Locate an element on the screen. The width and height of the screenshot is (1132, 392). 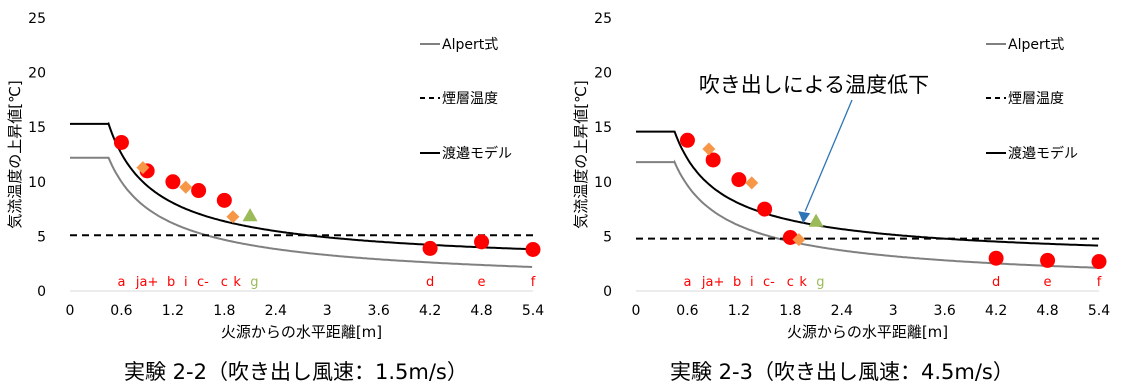
annotation-arrow-line is located at coordinates (828, 155).